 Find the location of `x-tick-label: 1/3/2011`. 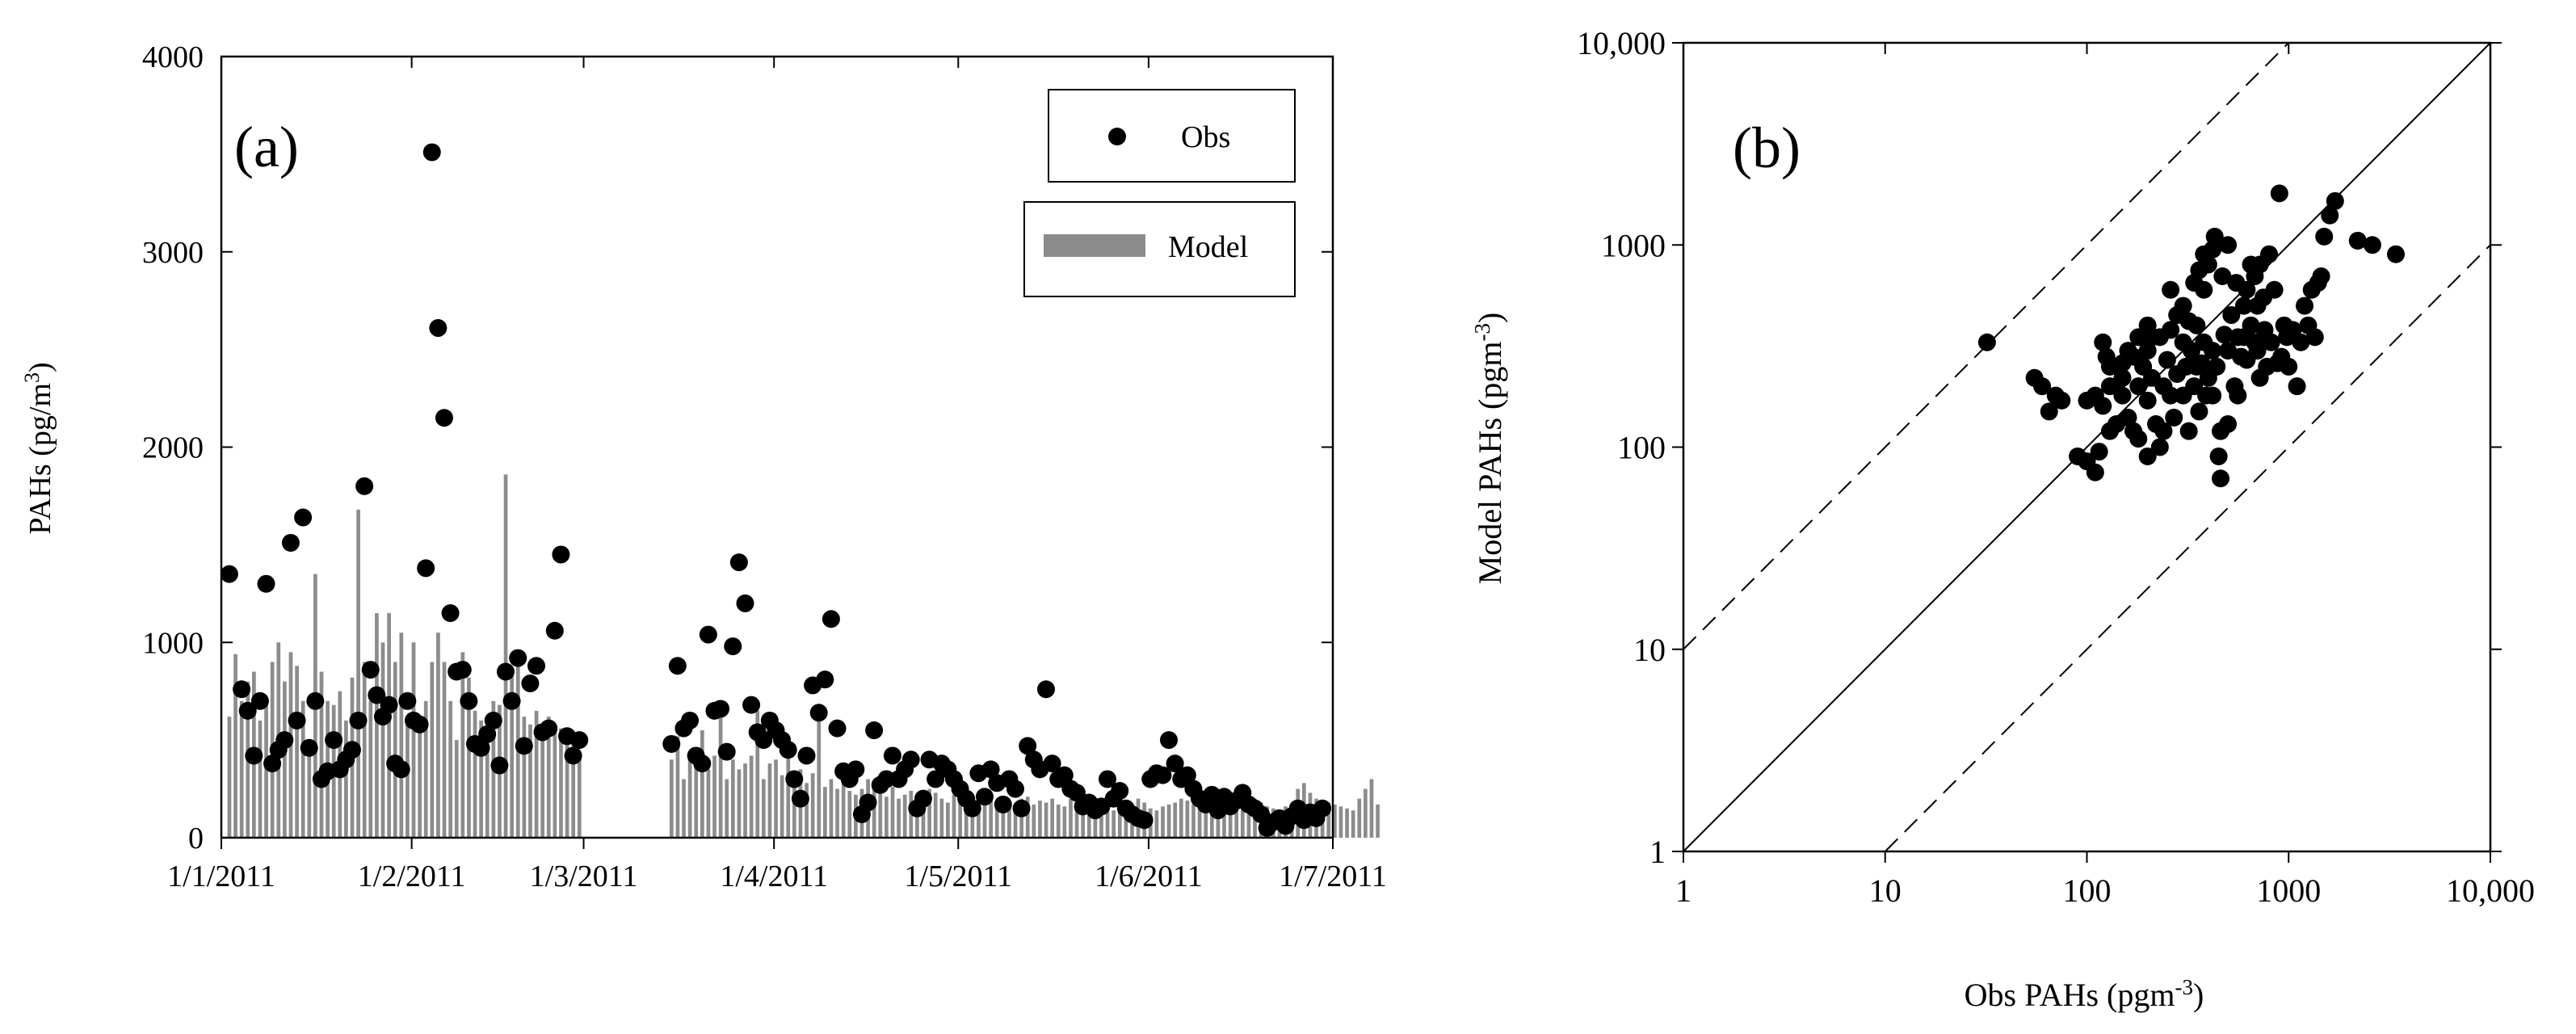

x-tick-label: 1/3/2011 is located at coordinates (584, 877).